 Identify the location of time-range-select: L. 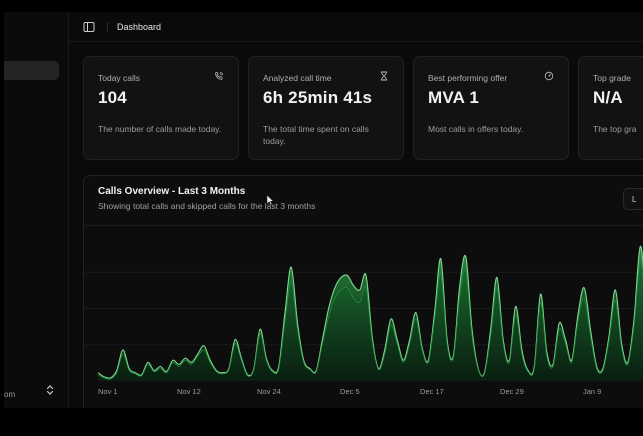
(633, 199).